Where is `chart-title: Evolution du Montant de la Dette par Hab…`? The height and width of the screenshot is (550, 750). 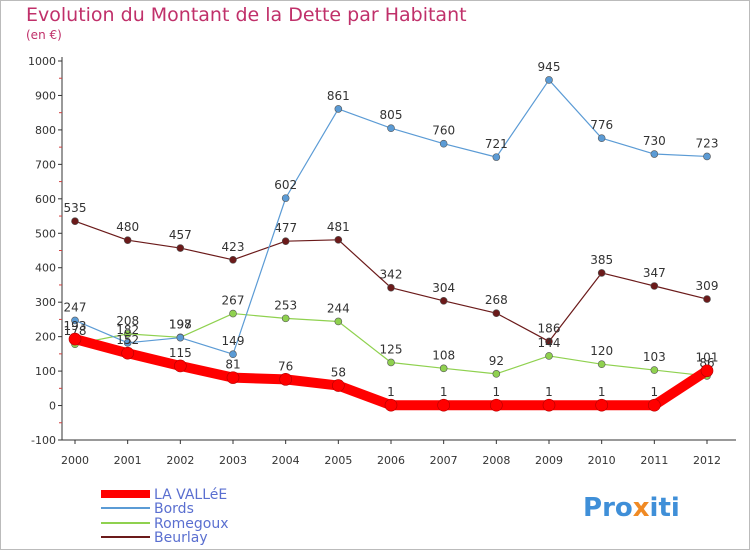 chart-title: Evolution du Montant de la Dette par Hab… is located at coordinates (246, 15).